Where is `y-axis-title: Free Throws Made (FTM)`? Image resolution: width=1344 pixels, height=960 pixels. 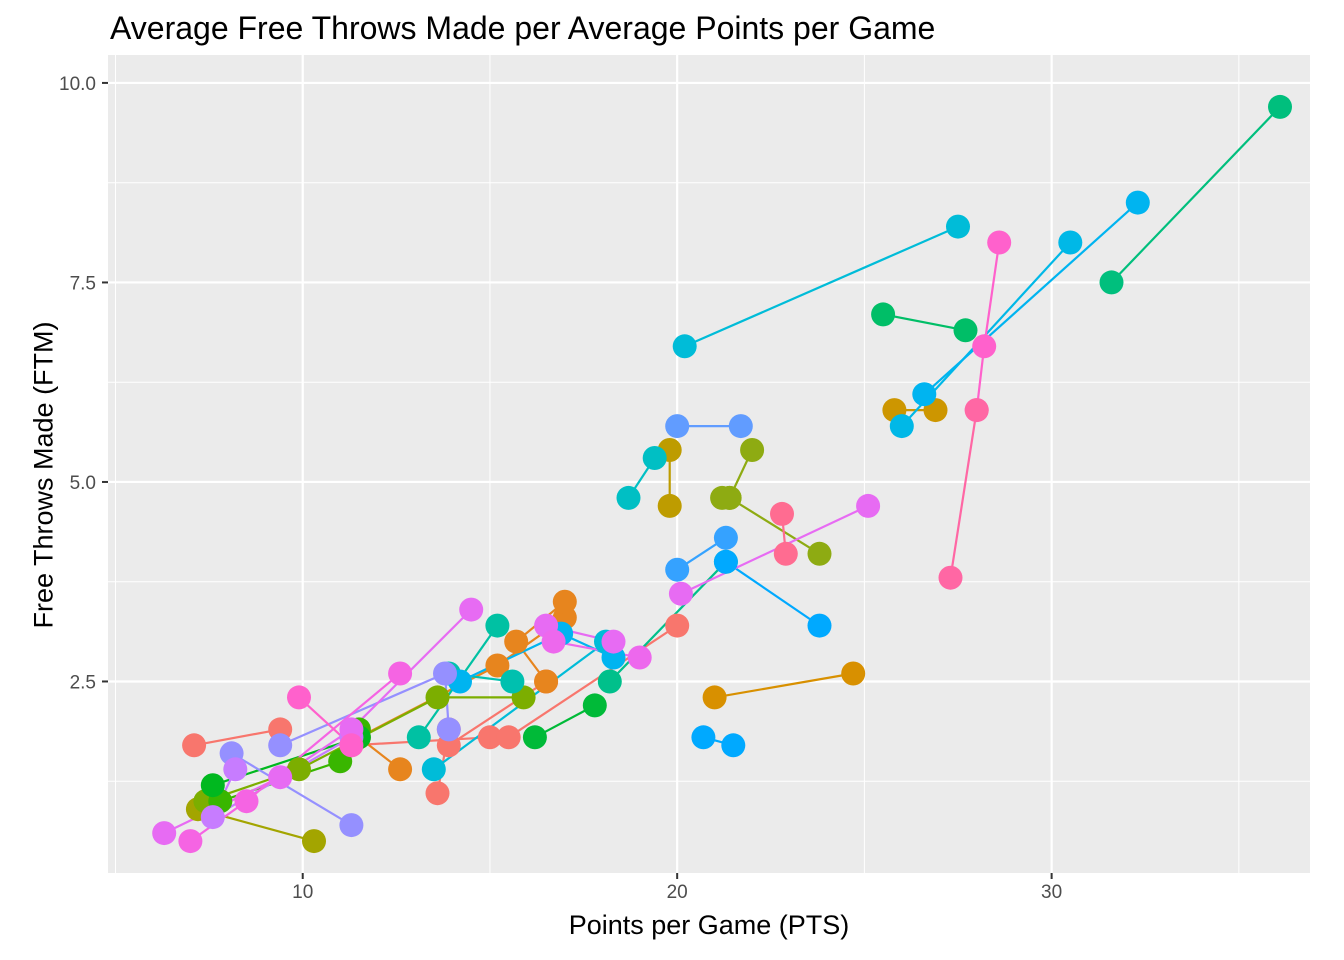 y-axis-title: Free Throws Made (FTM) is located at coordinates (43, 475).